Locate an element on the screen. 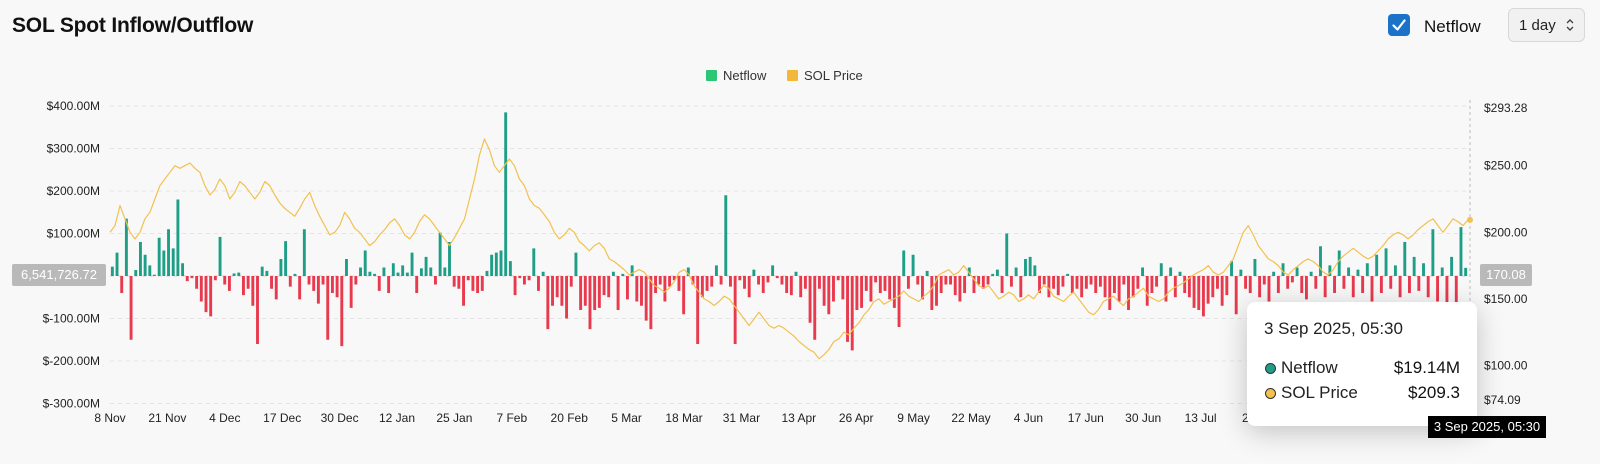  tooltip-netflow-value: $19.14M is located at coordinates (1426, 367).